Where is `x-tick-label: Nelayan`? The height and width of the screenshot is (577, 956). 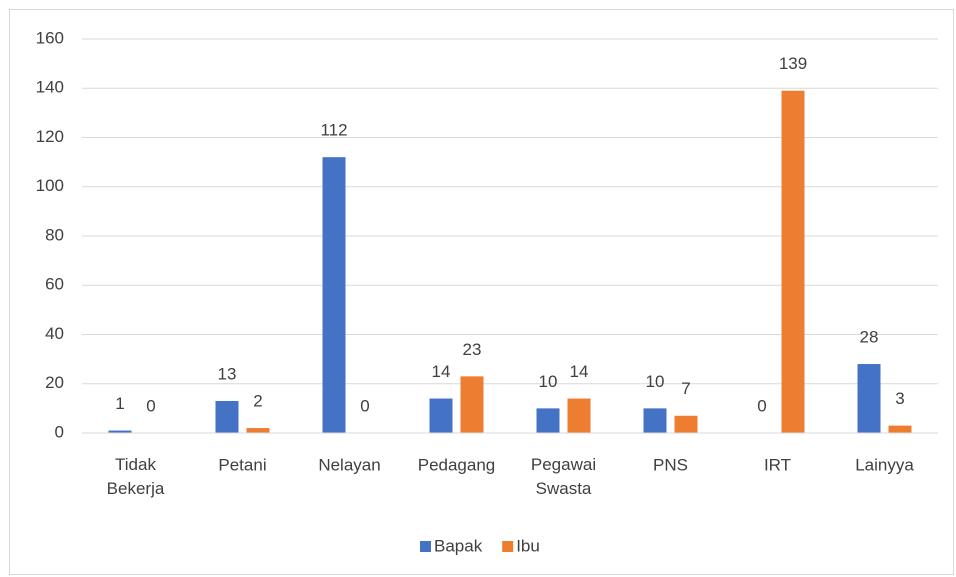
x-tick-label: Nelayan is located at coordinates (349, 464).